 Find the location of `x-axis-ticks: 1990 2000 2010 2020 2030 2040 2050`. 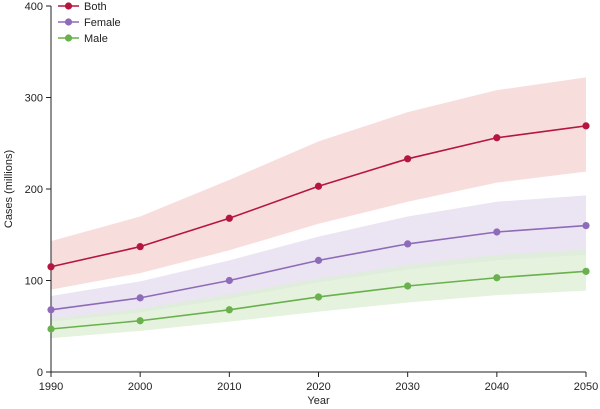

x-axis-ticks: 1990 2000 2010 2020 2030 2040 2050 is located at coordinates (318, 382).